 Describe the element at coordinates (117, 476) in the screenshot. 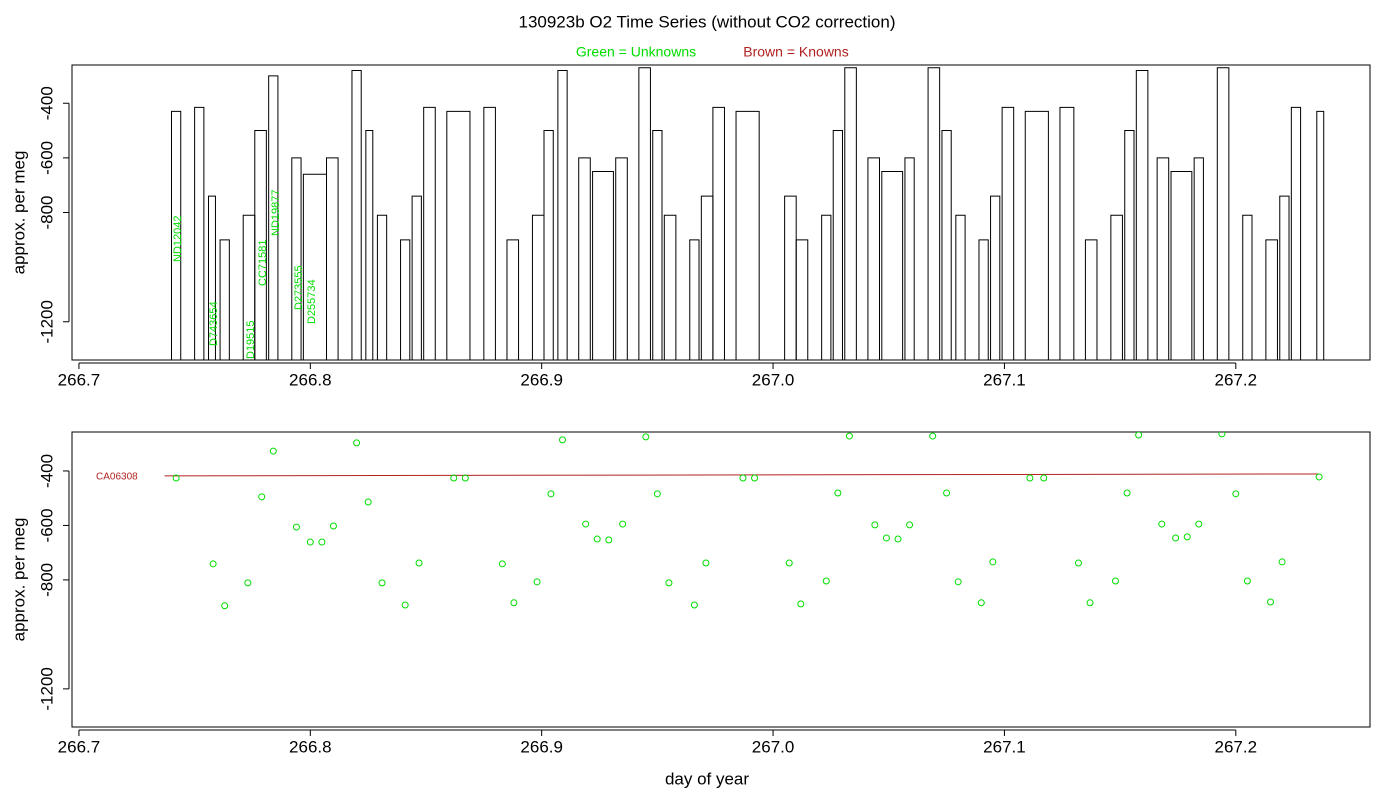

I see `reference-label: CA06308` at that location.